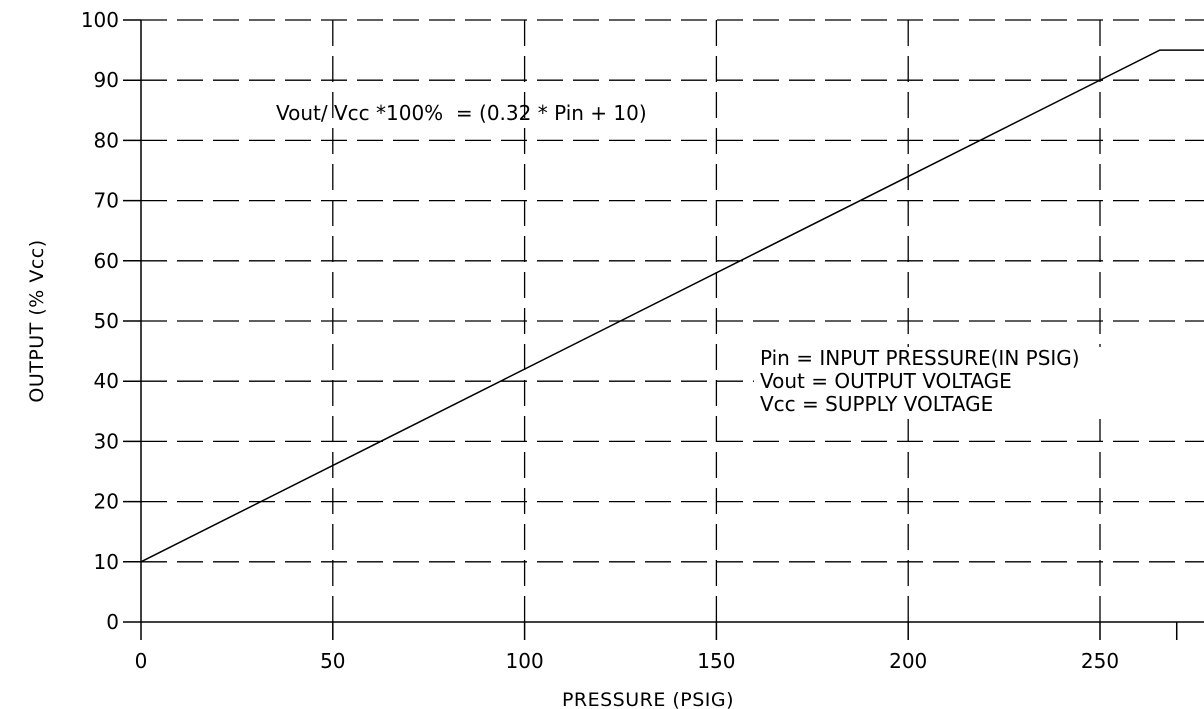 This screenshot has width=1204, height=709. I want to click on formula-annotation: Vout/ Vcc *100% = (0.32 * Pin + 10), so click(461, 113).